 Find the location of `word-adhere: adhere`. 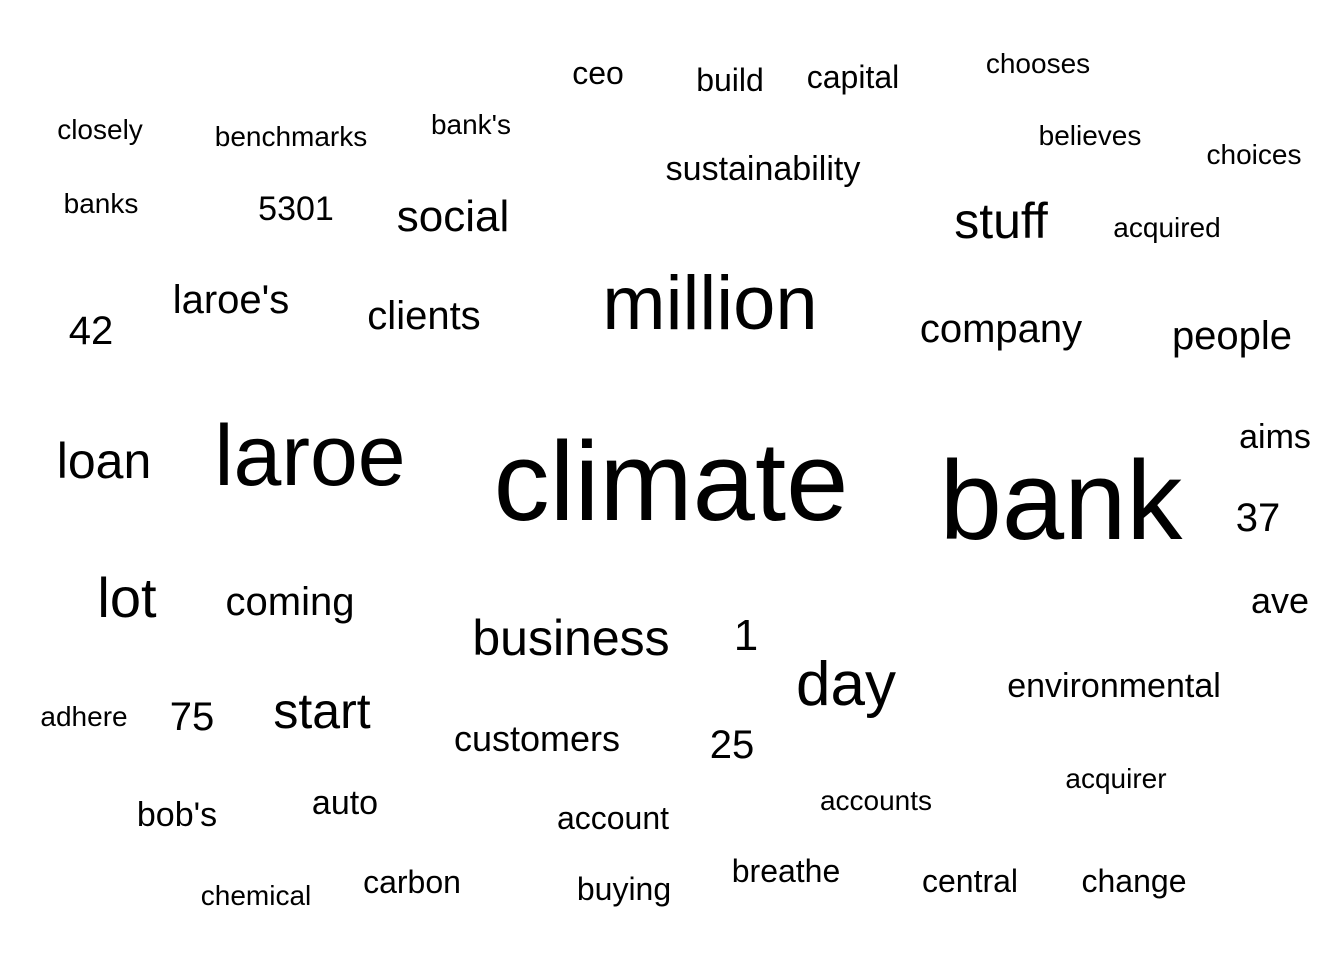

word-adhere: adhere is located at coordinates (84, 716).